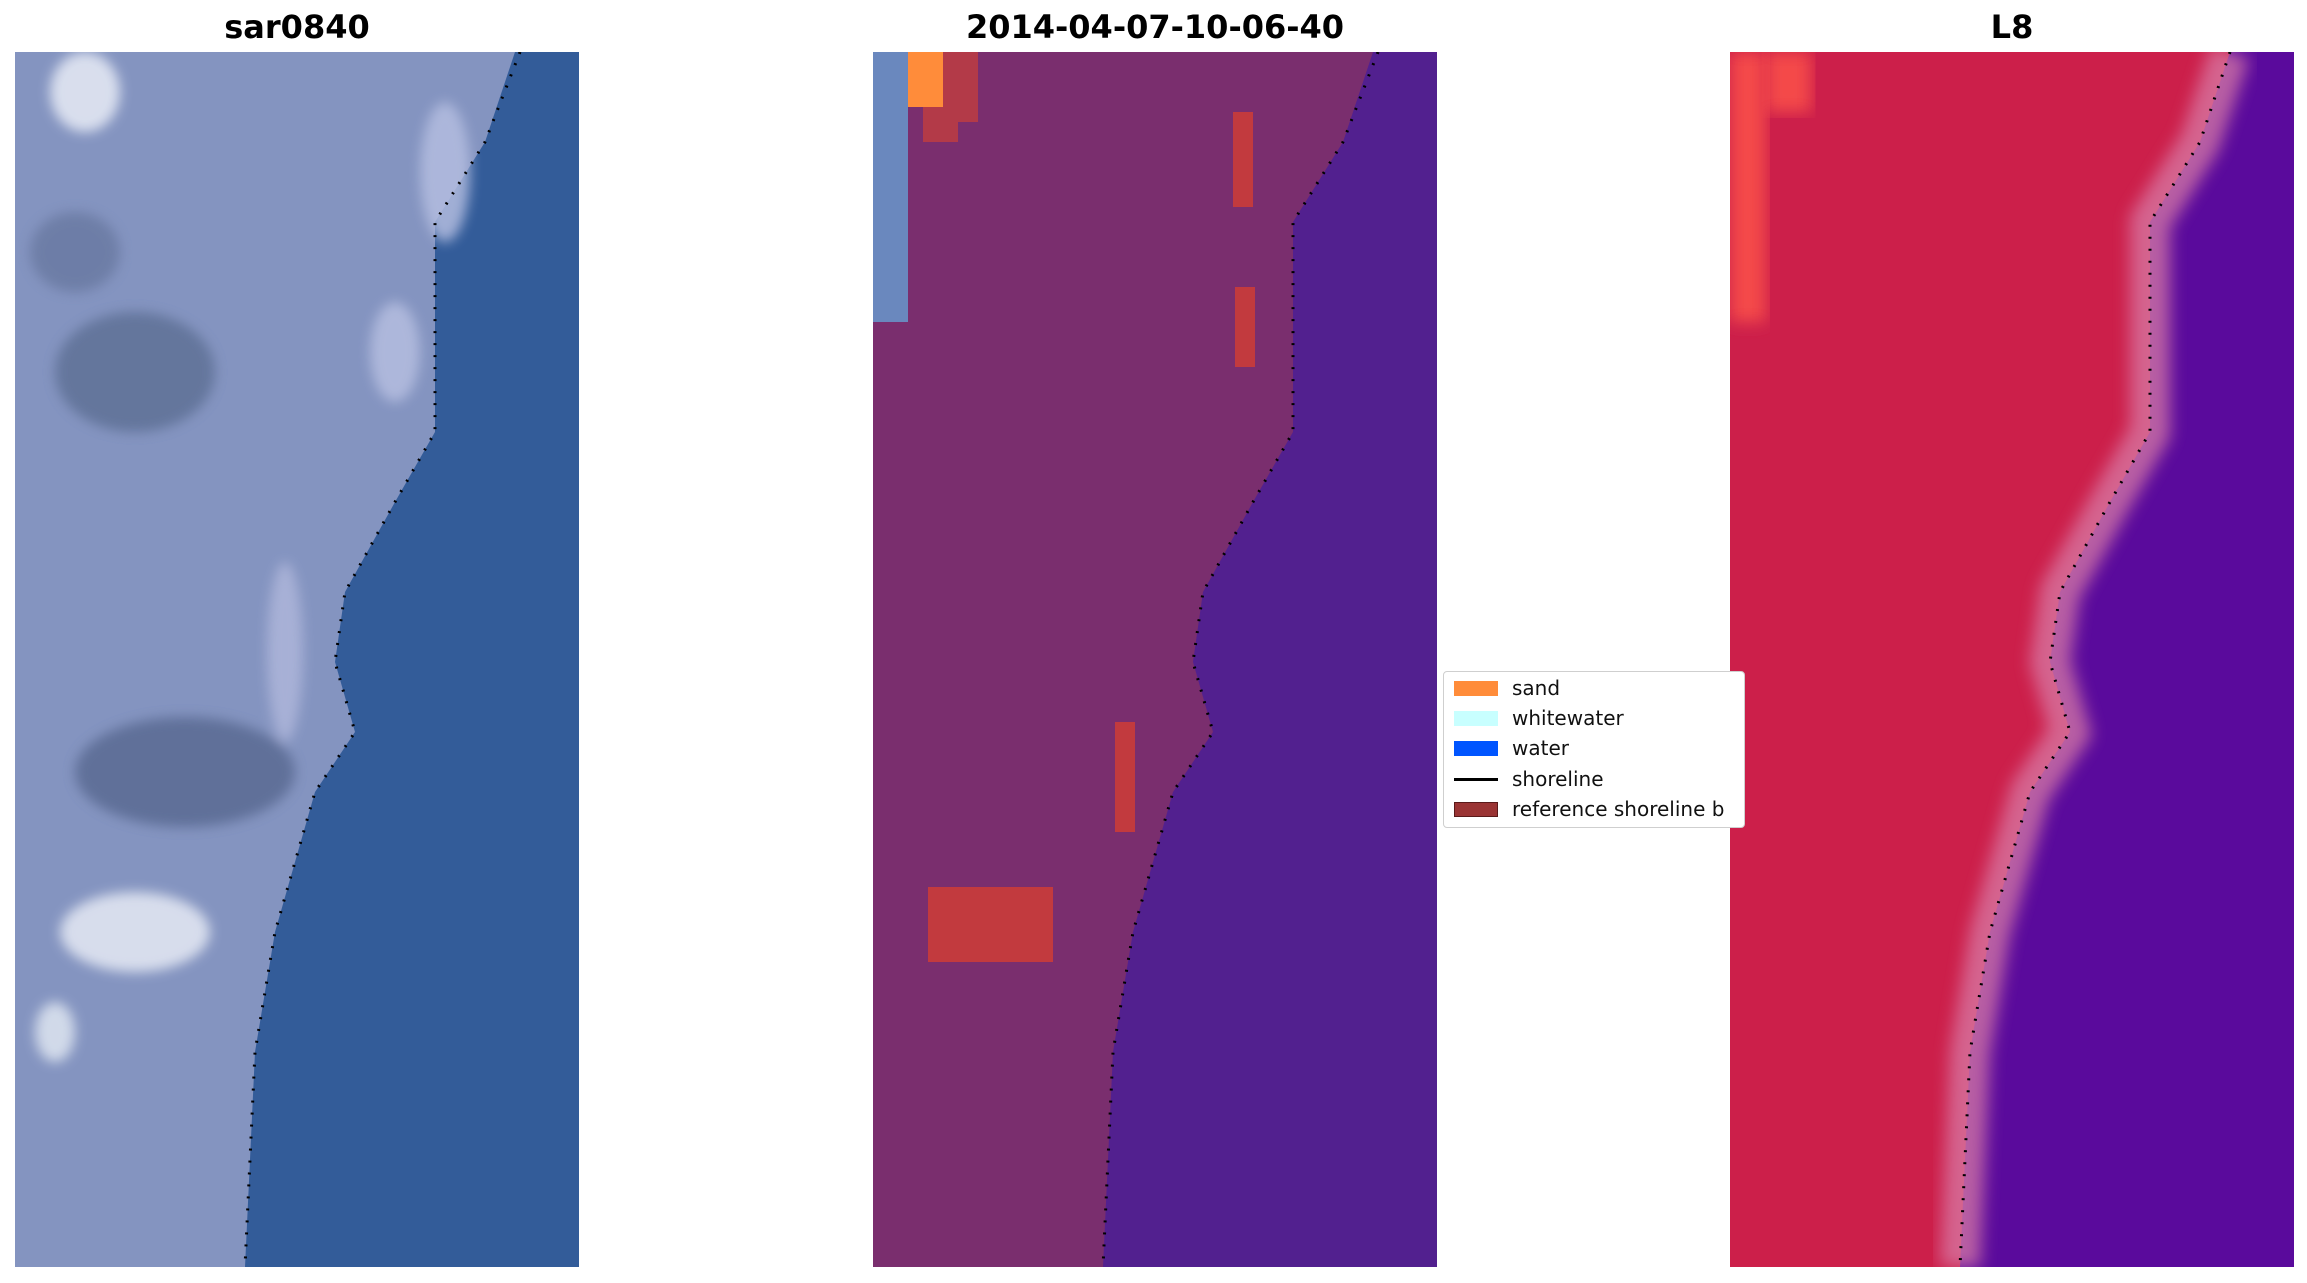 This screenshot has width=2307, height=1283. I want to click on legend-item-shoreline: shoreline, so click(1529, 779).